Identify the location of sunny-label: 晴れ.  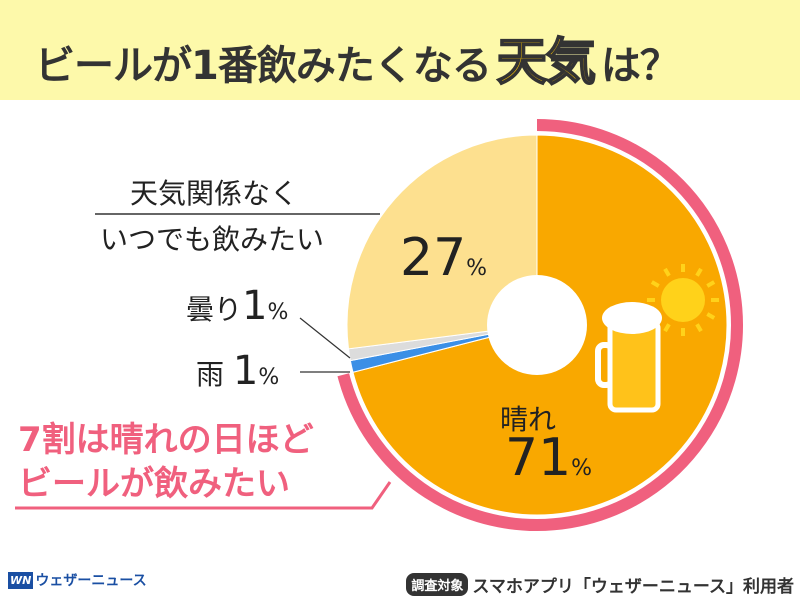
(528, 419).